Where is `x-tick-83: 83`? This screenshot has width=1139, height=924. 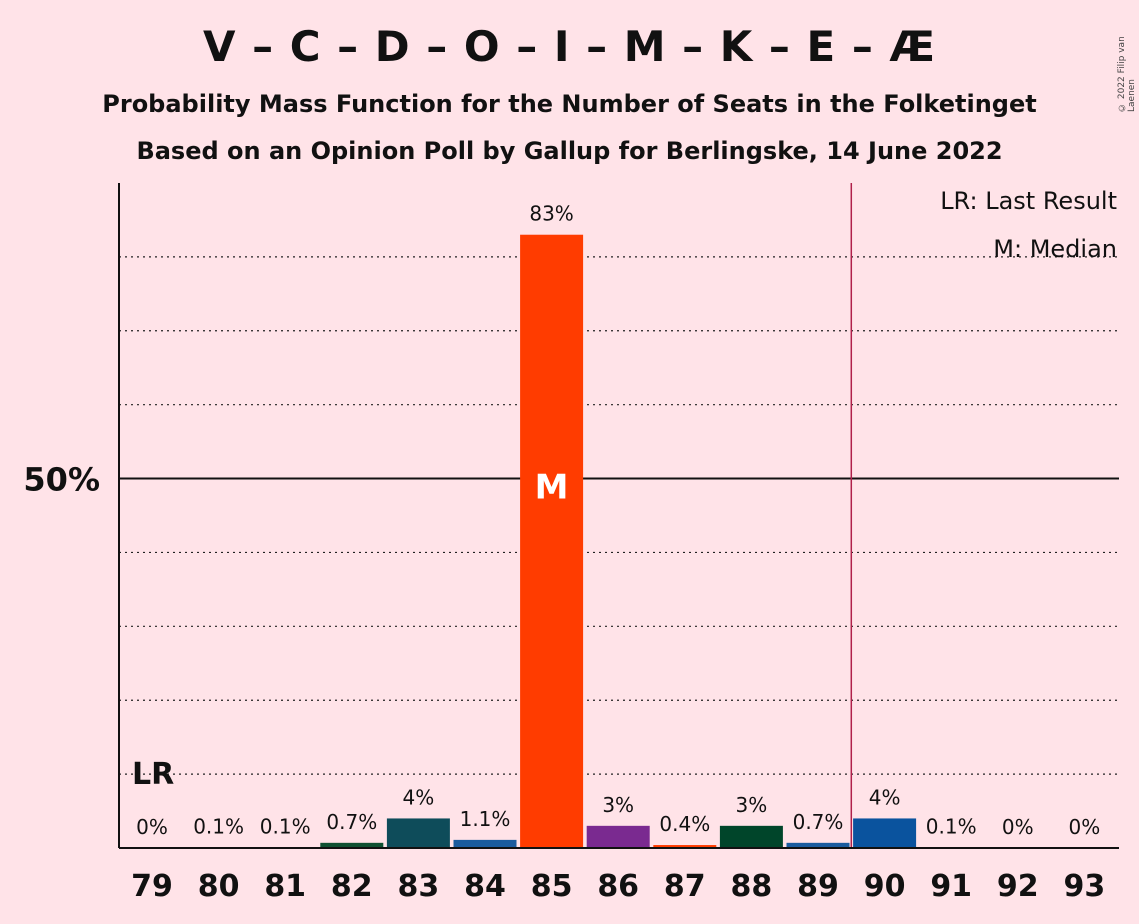 x-tick-83: 83 is located at coordinates (419, 886).